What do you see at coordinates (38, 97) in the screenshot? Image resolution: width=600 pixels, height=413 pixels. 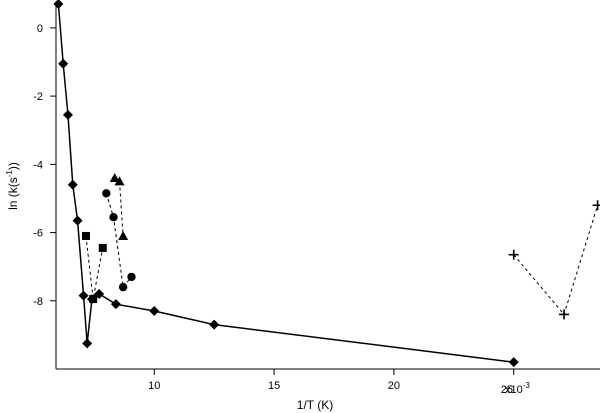 I see `y-tick-label--2: -2` at bounding box center [38, 97].